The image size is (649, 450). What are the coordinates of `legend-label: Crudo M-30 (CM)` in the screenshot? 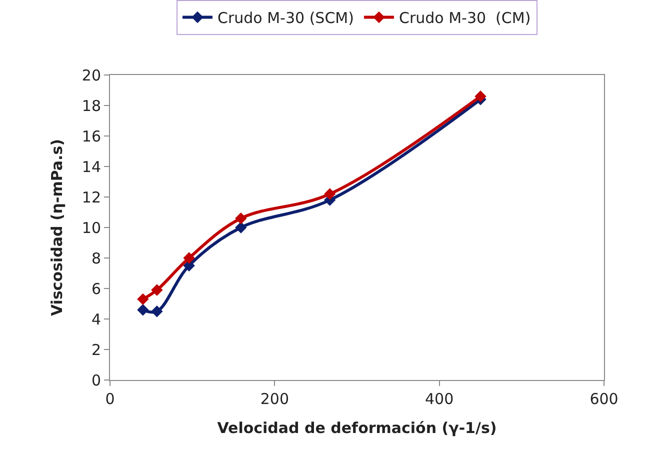 It's located at (464, 18).